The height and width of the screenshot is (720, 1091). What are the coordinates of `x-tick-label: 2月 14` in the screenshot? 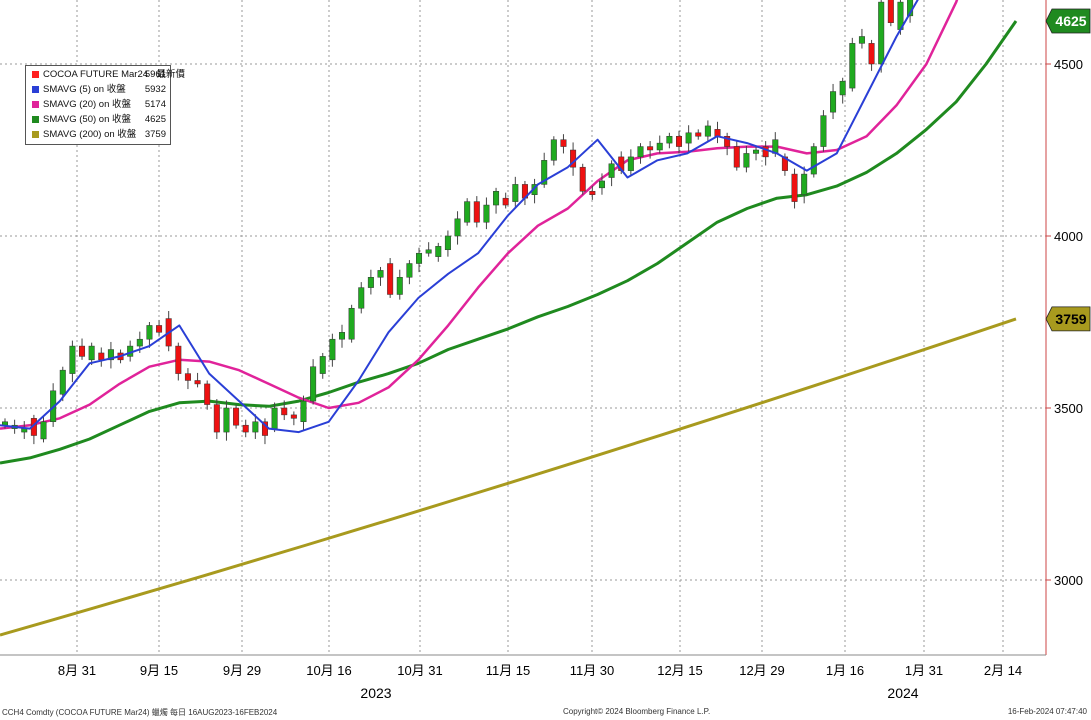 It's located at (1003, 670).